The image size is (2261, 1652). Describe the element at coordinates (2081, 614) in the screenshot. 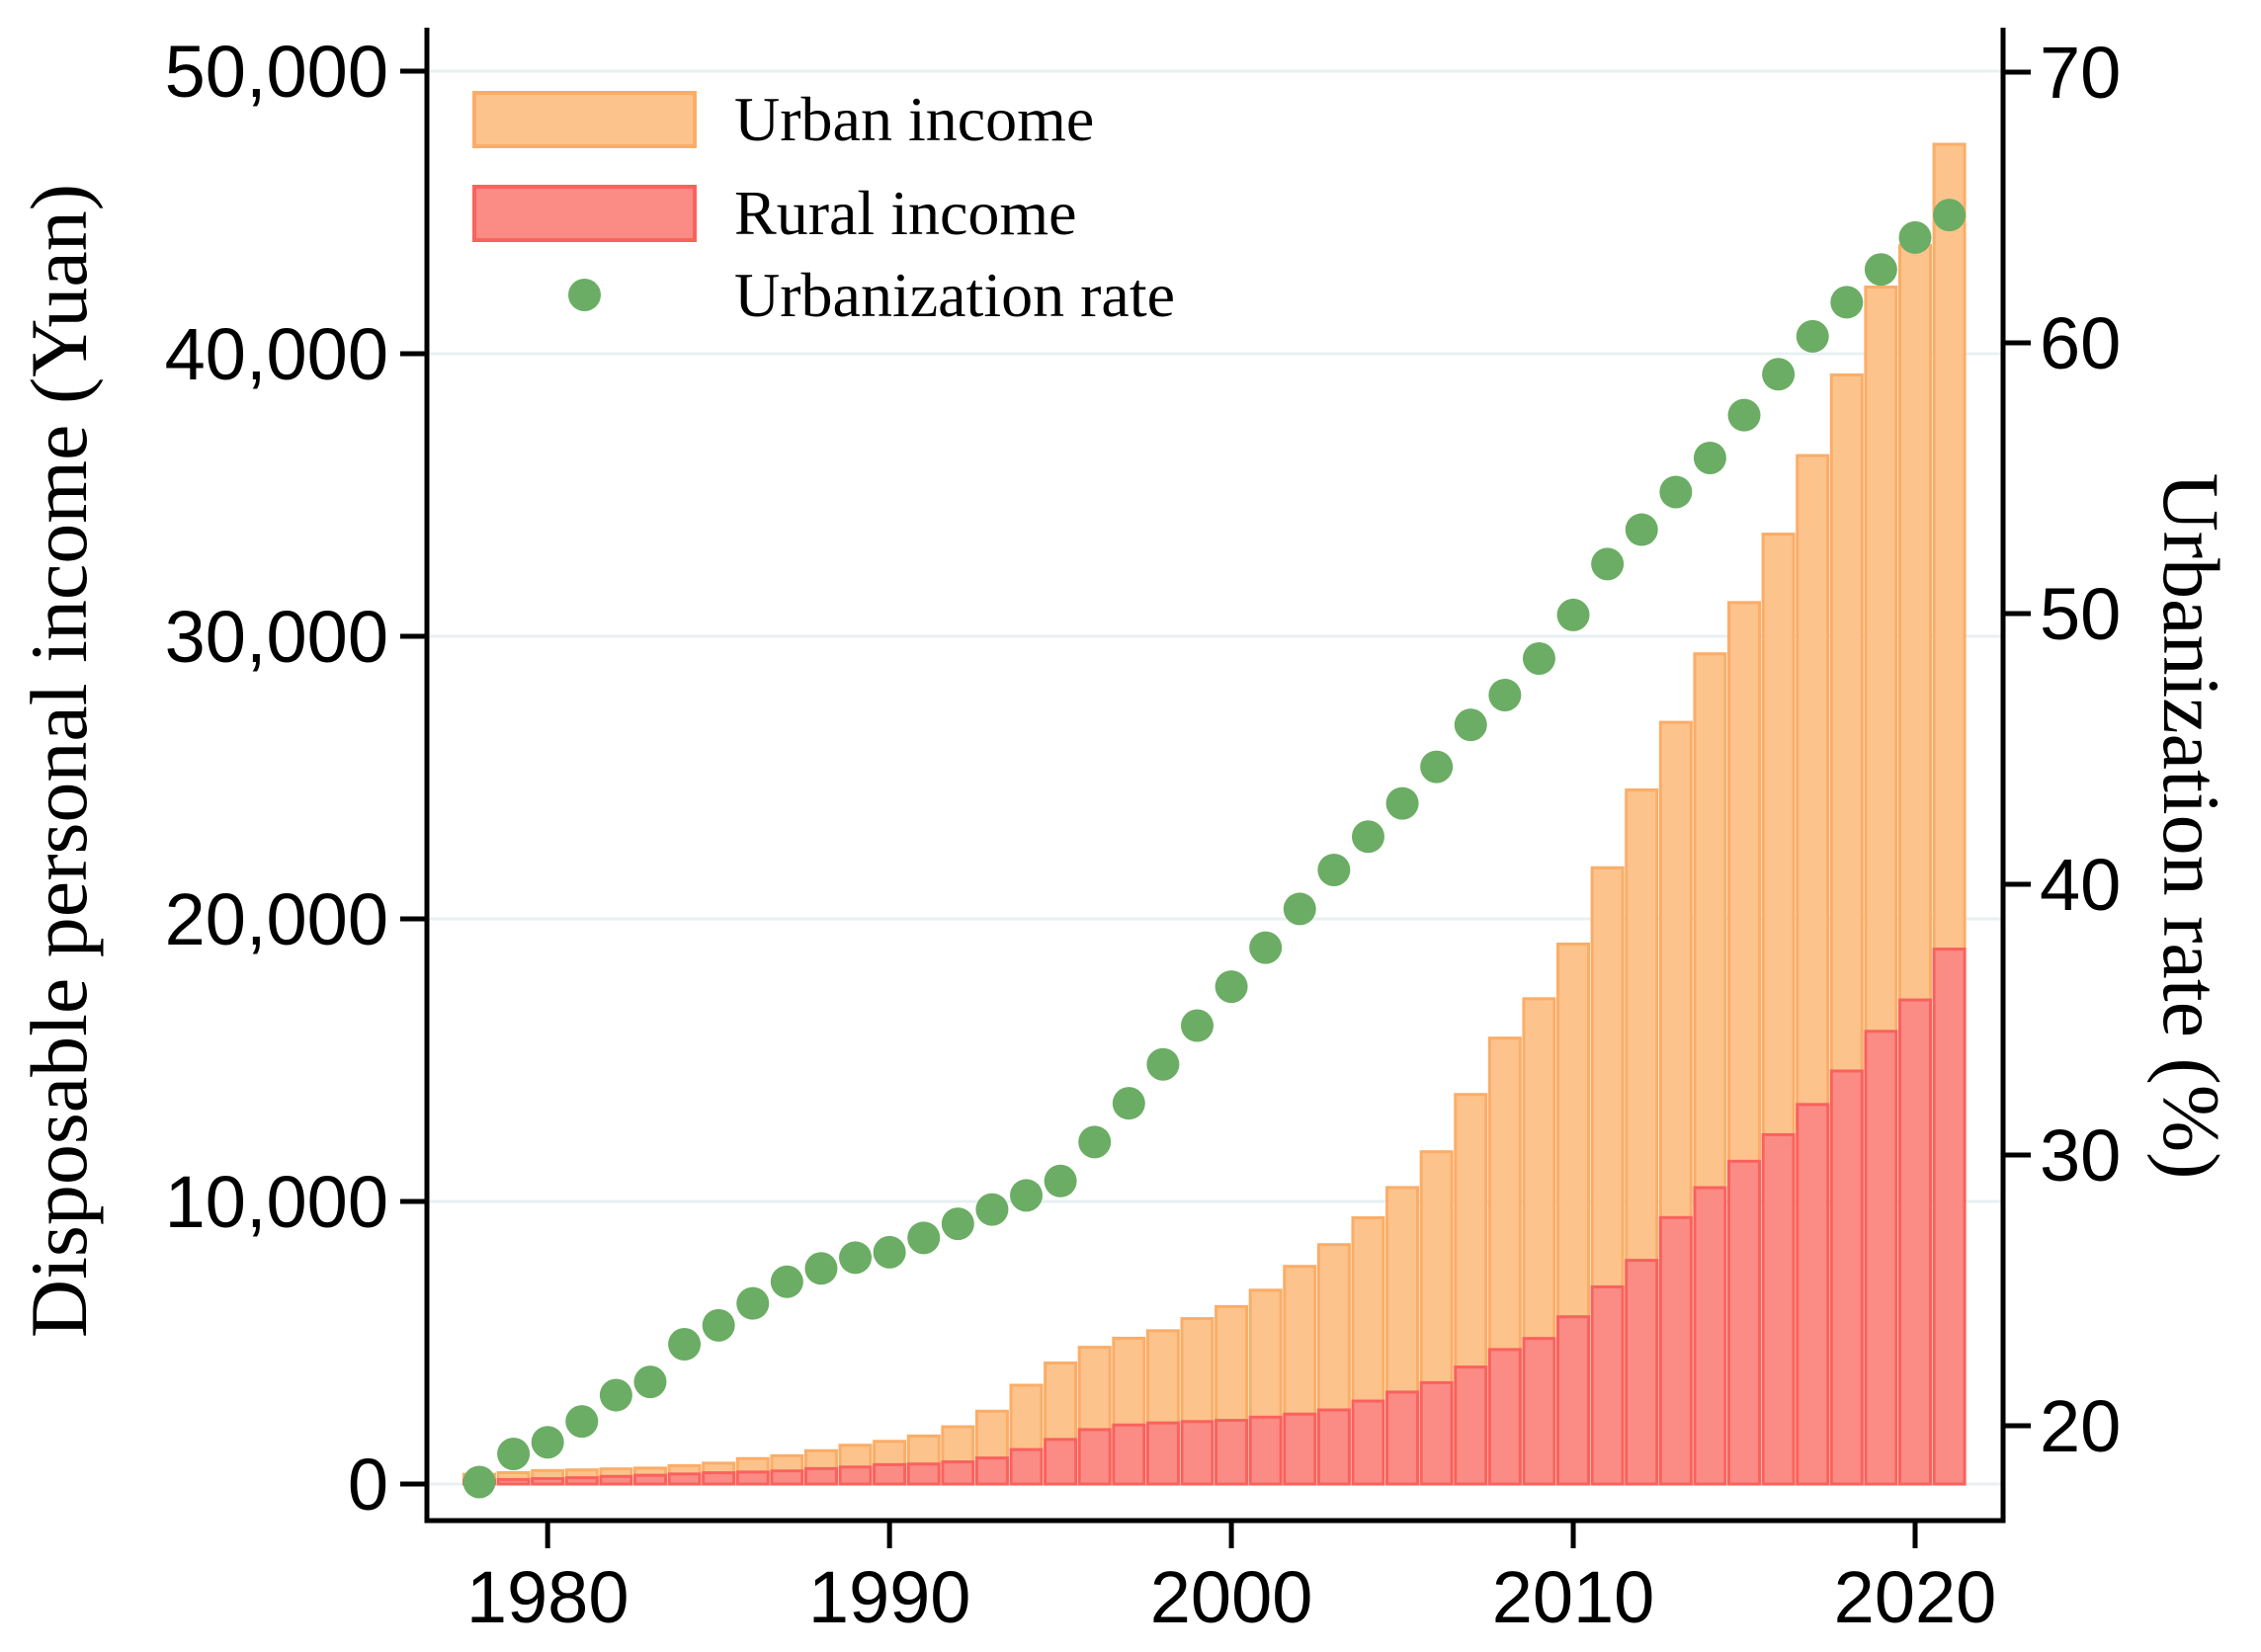

I see `right-axis-tick-label: 50` at that location.